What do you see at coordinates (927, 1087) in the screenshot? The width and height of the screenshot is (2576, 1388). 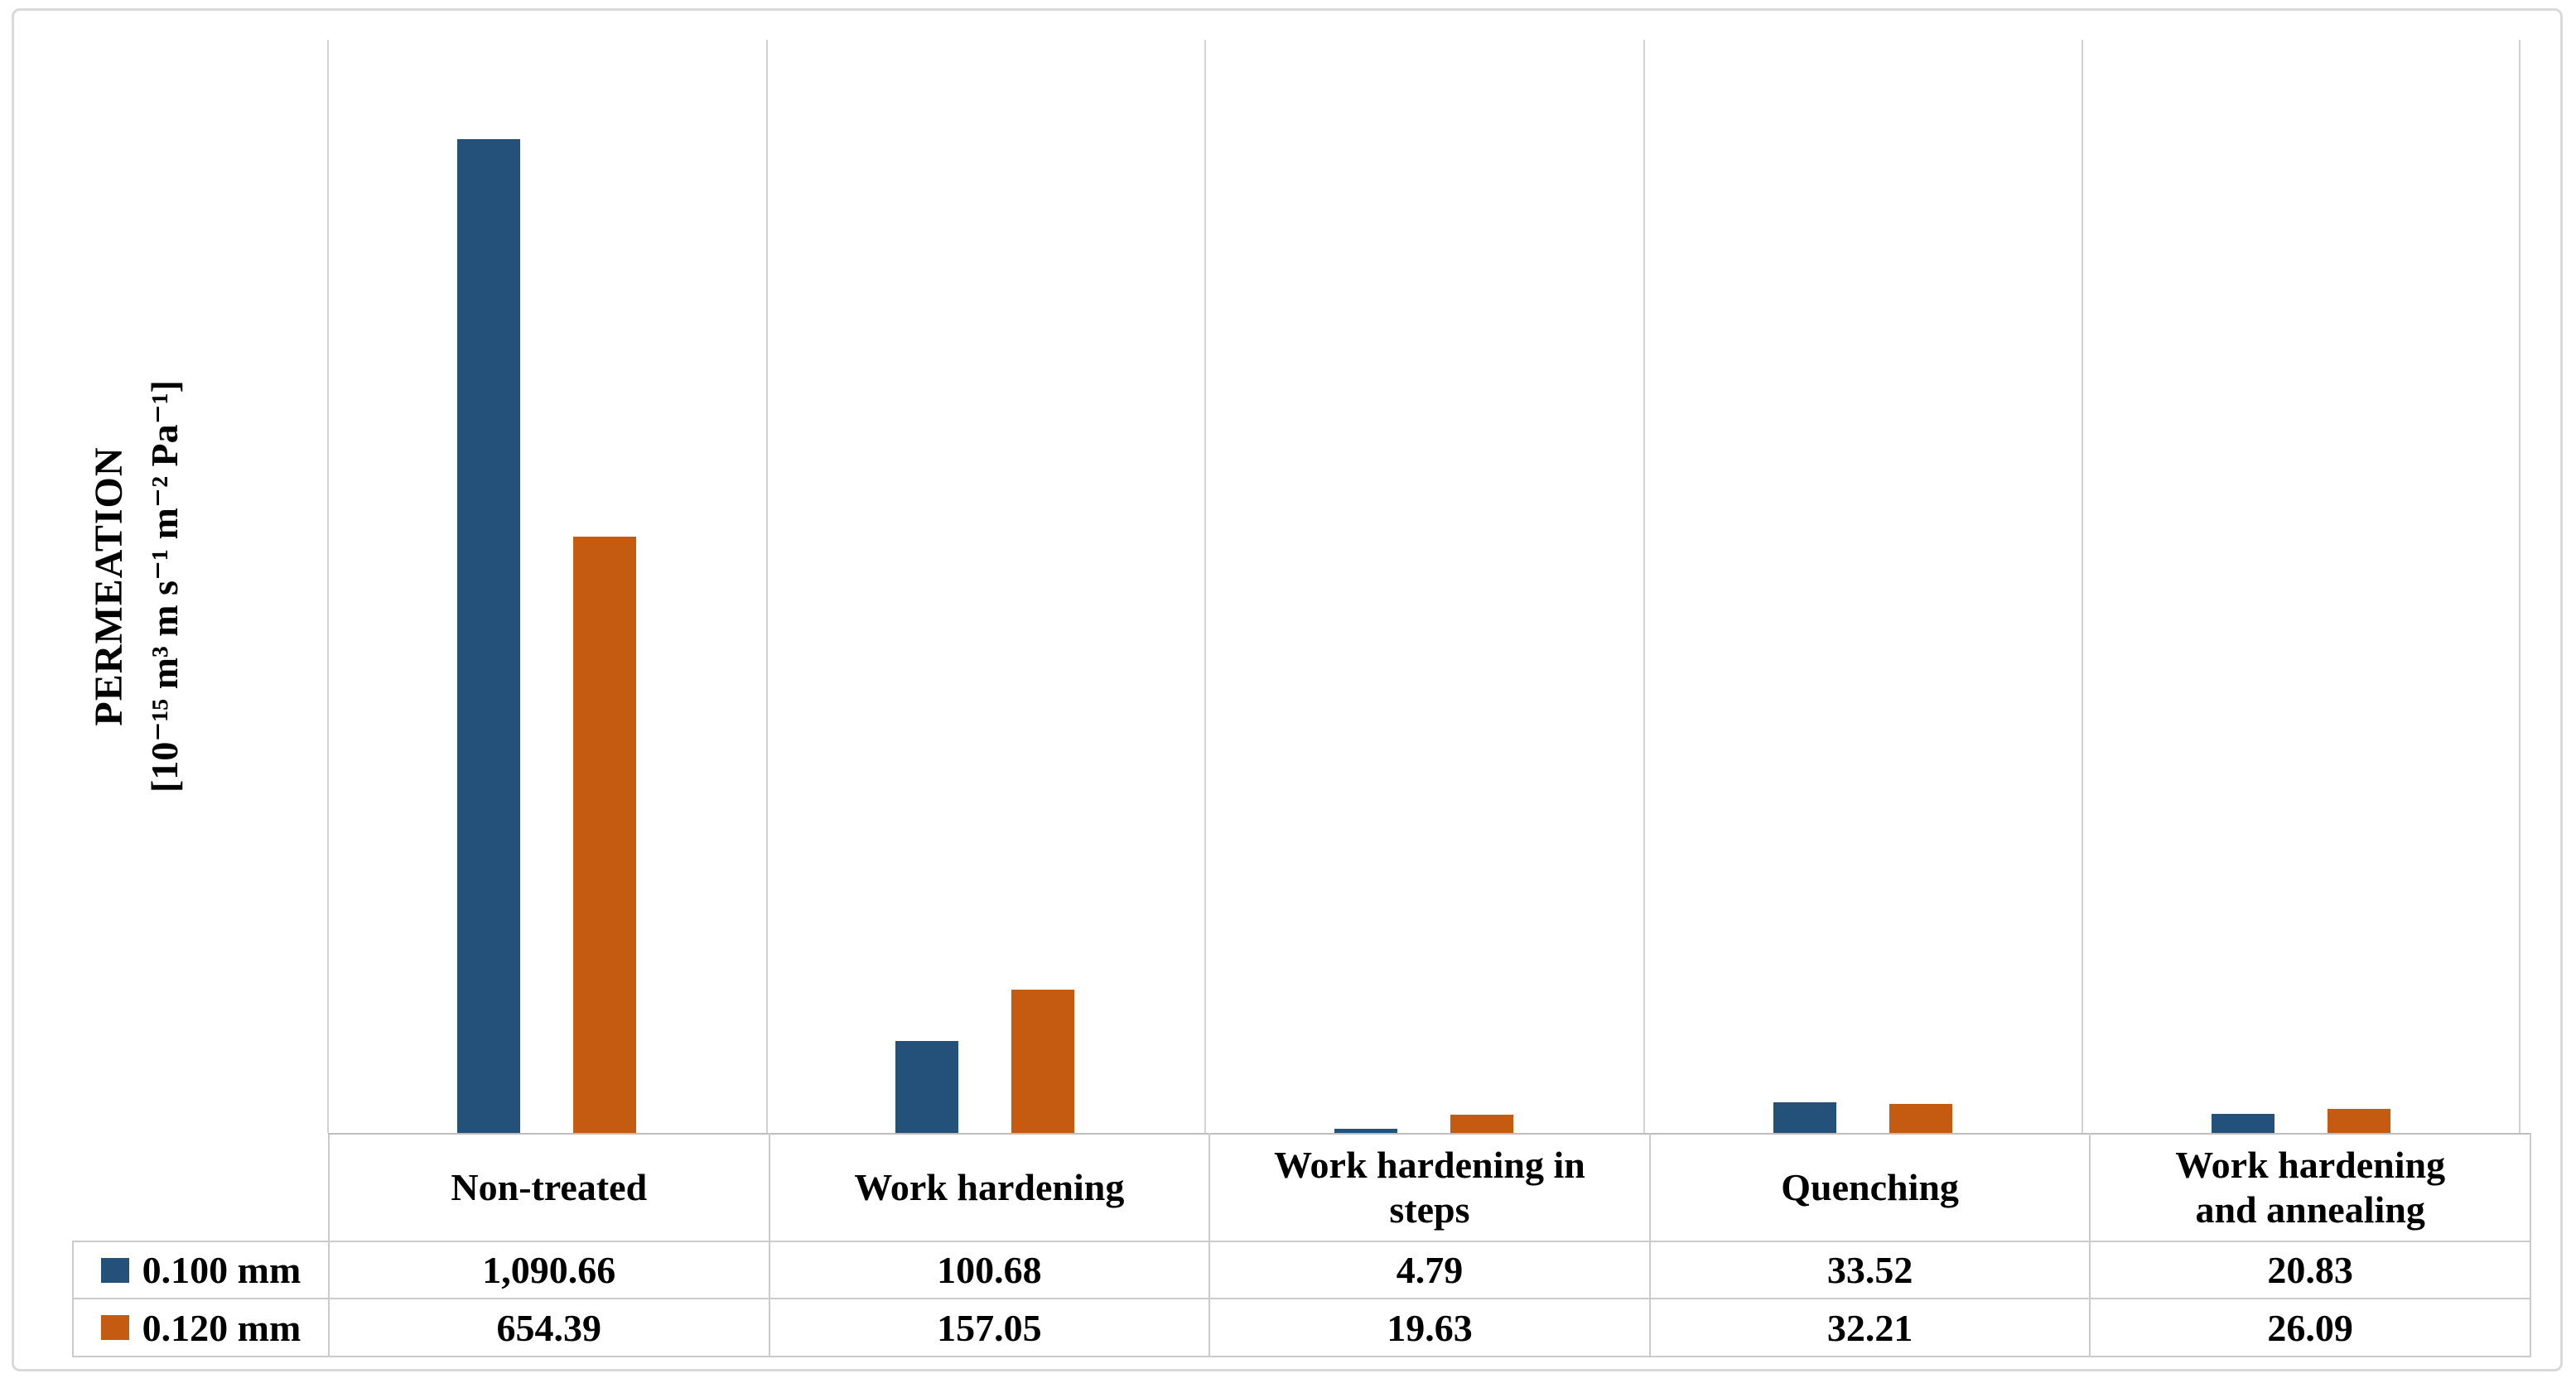 I see `bar-0.100mm-work-hardening` at bounding box center [927, 1087].